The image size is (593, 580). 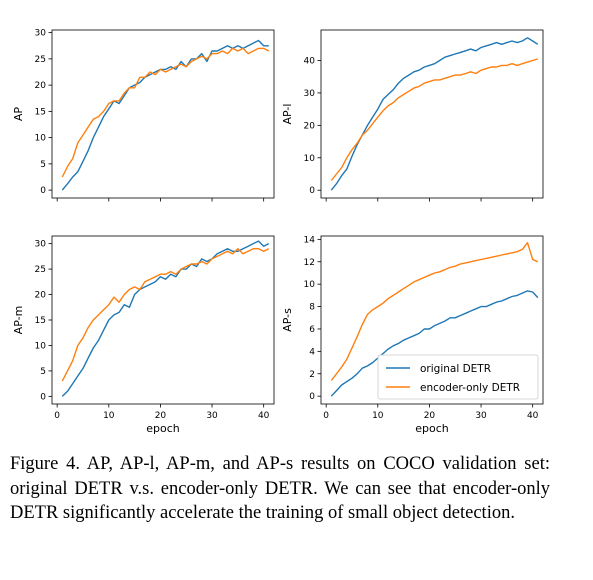 What do you see at coordinates (312, 375) in the screenshot?
I see `y-tick-label: 2` at bounding box center [312, 375].